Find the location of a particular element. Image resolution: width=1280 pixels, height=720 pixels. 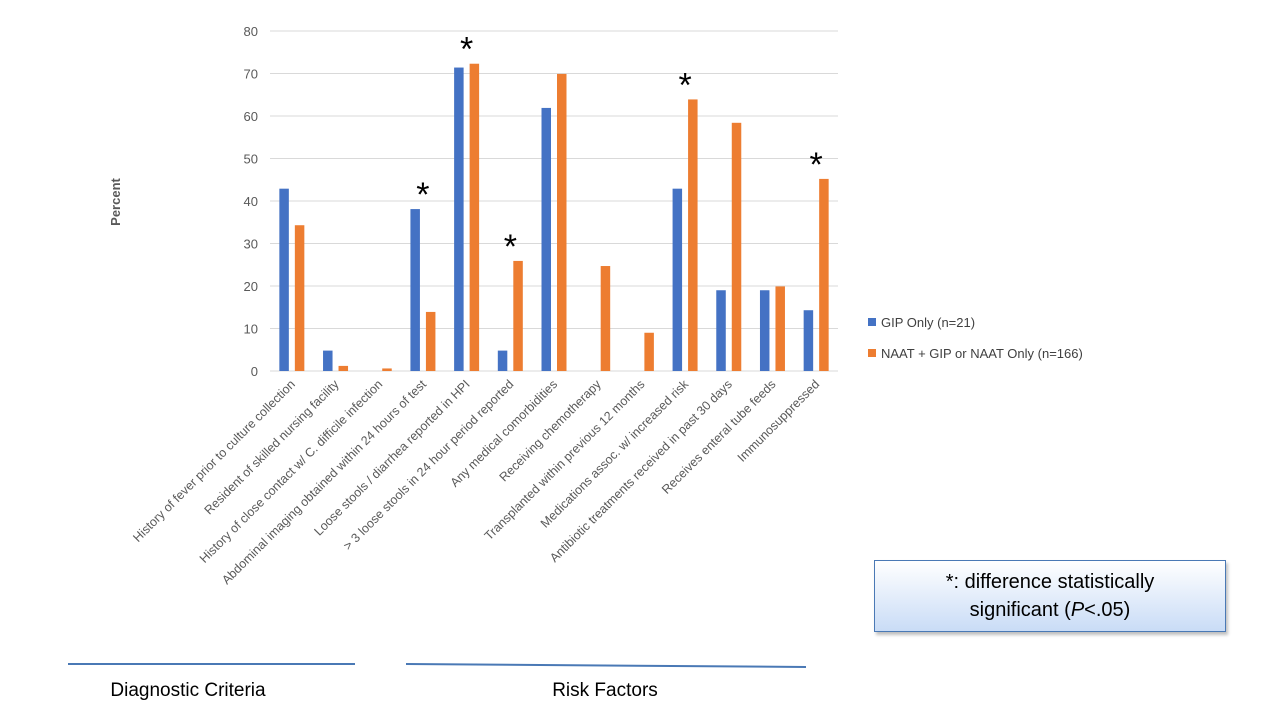

y-tick-label: 70 is located at coordinates (251, 74).